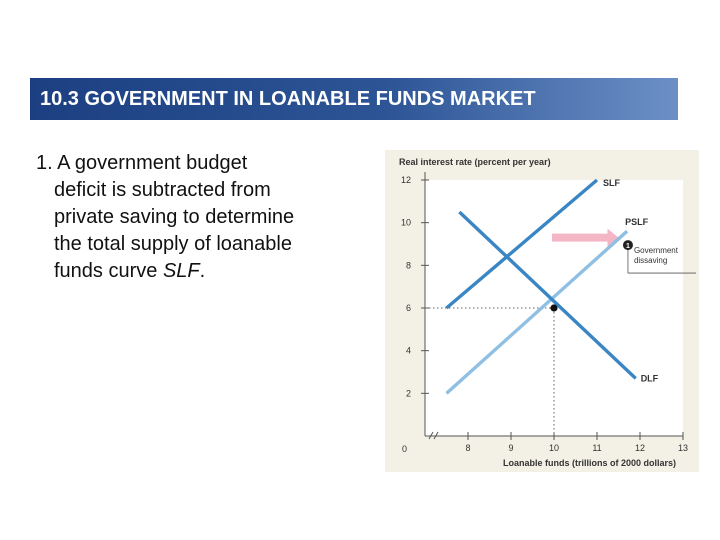 The image size is (720, 540). I want to click on x-tick-label: 11, so click(596, 448).